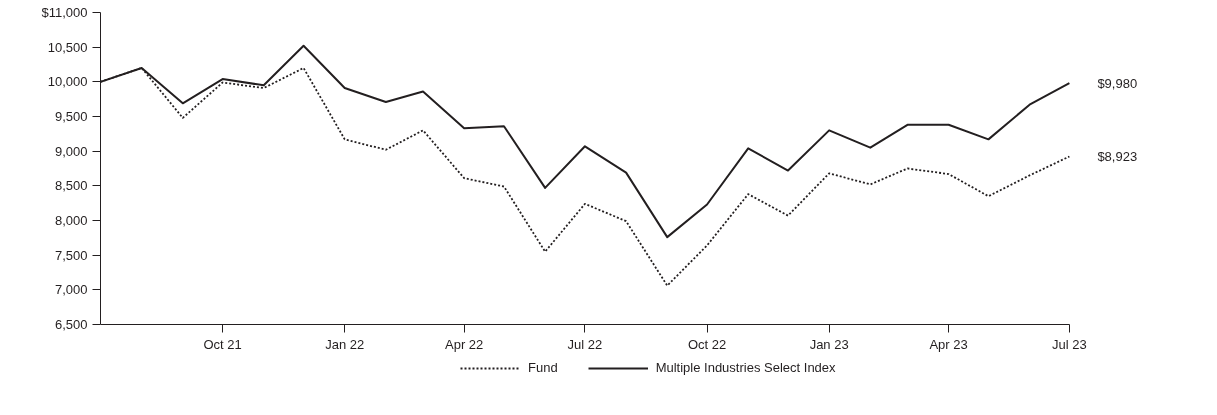  I want to click on y-tick-label: 8,500, so click(71, 186).